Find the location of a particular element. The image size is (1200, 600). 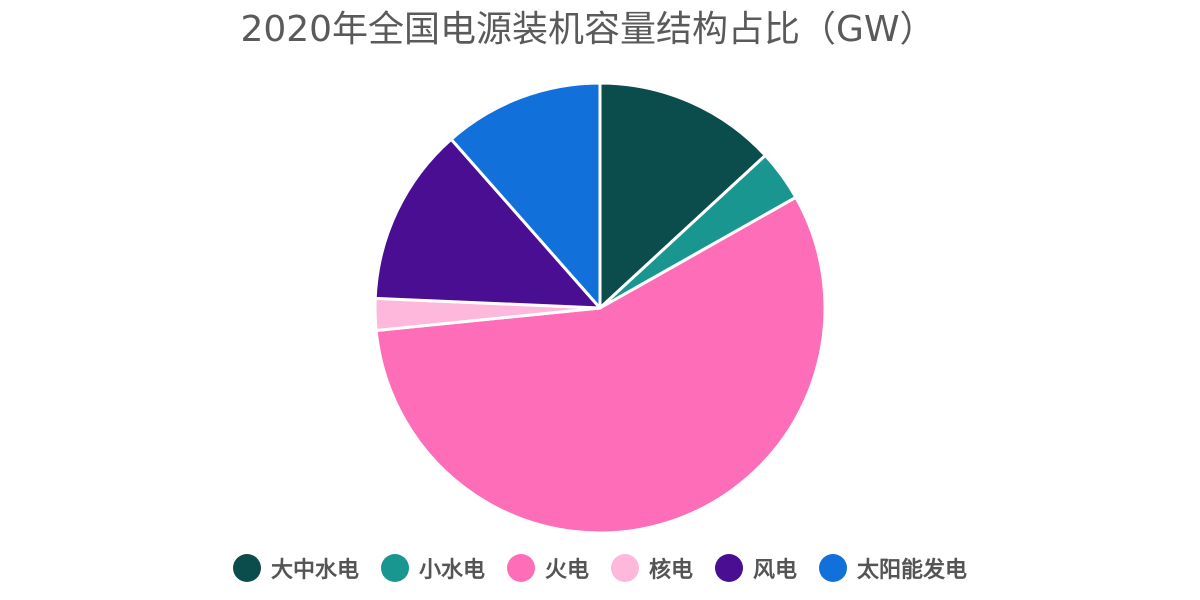

legend-item: 小水电 is located at coordinates (432, 568).